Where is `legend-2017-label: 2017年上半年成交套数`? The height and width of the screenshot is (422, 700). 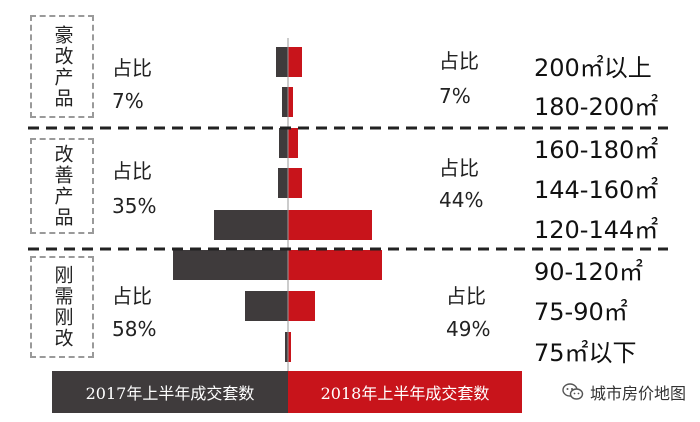
legend-2017-label: 2017年上半年成交套数 is located at coordinates (170, 393).